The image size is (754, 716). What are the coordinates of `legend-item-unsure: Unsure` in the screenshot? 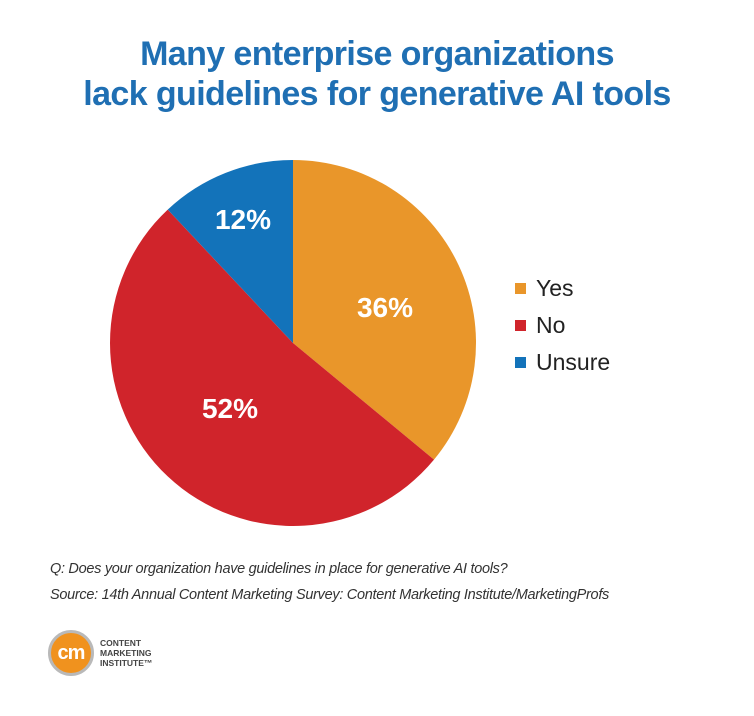 It's located at (562, 362).